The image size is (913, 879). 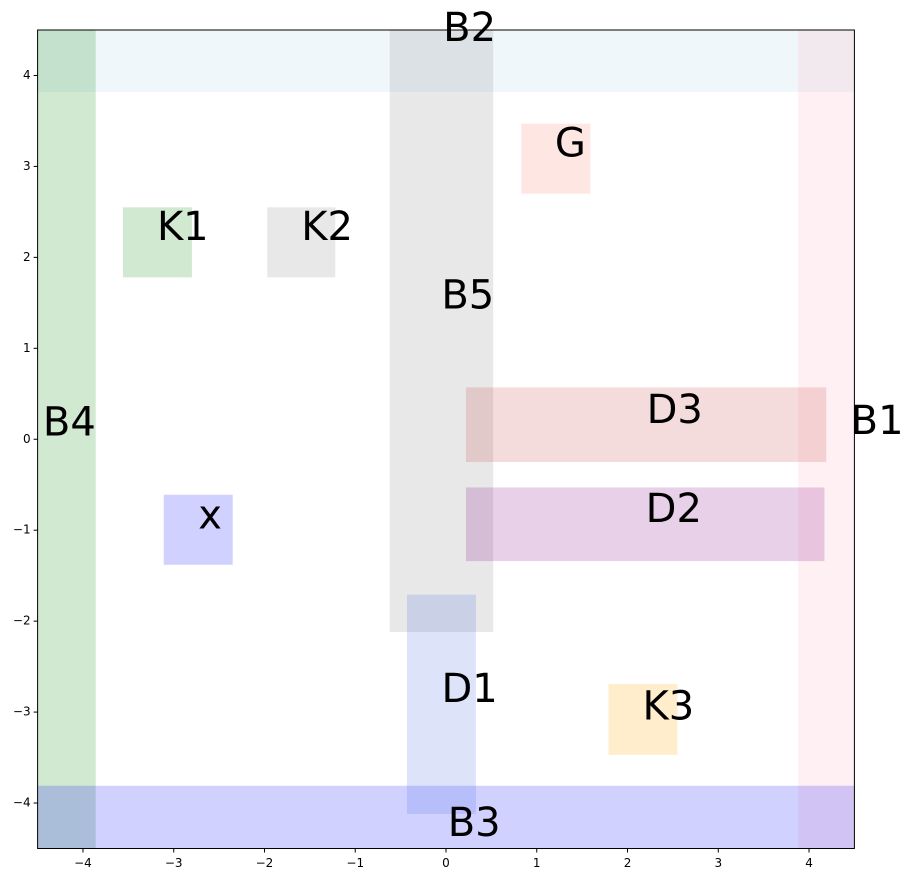 What do you see at coordinates (469, 689) in the screenshot?
I see `region-label: D1` at bounding box center [469, 689].